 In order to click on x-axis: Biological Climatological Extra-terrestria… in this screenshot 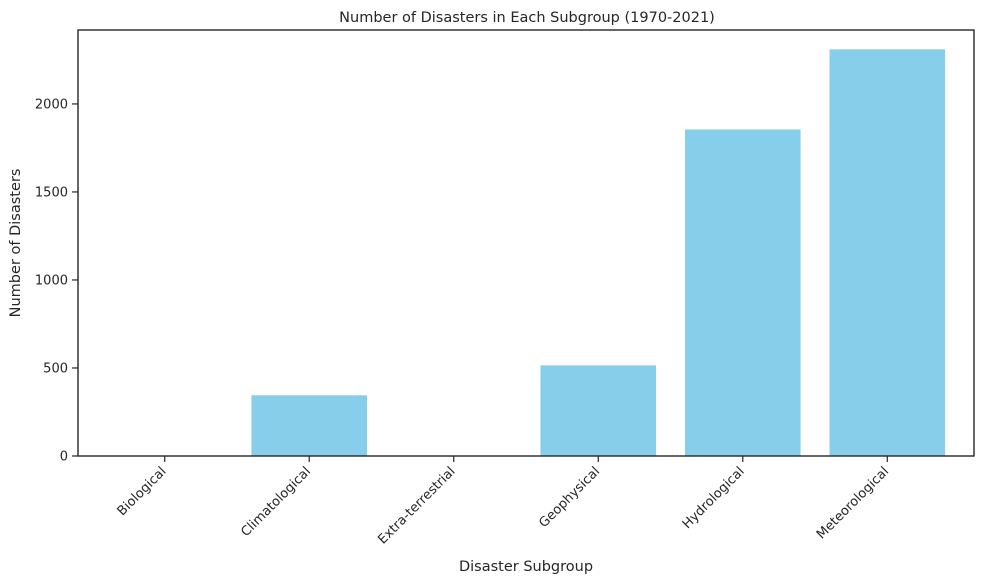, I will do `click(503, 501)`.